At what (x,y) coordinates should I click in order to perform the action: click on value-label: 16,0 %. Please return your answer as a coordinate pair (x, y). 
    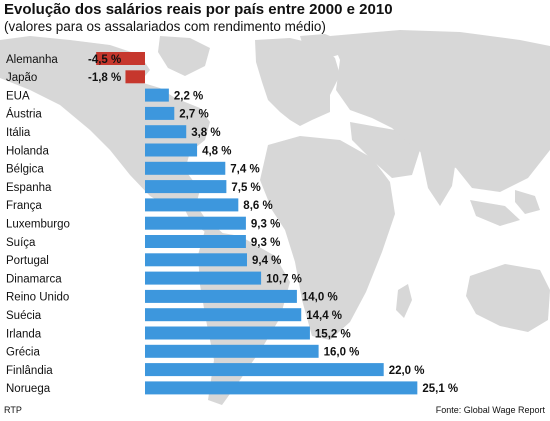
    Looking at the image, I should click on (342, 353).